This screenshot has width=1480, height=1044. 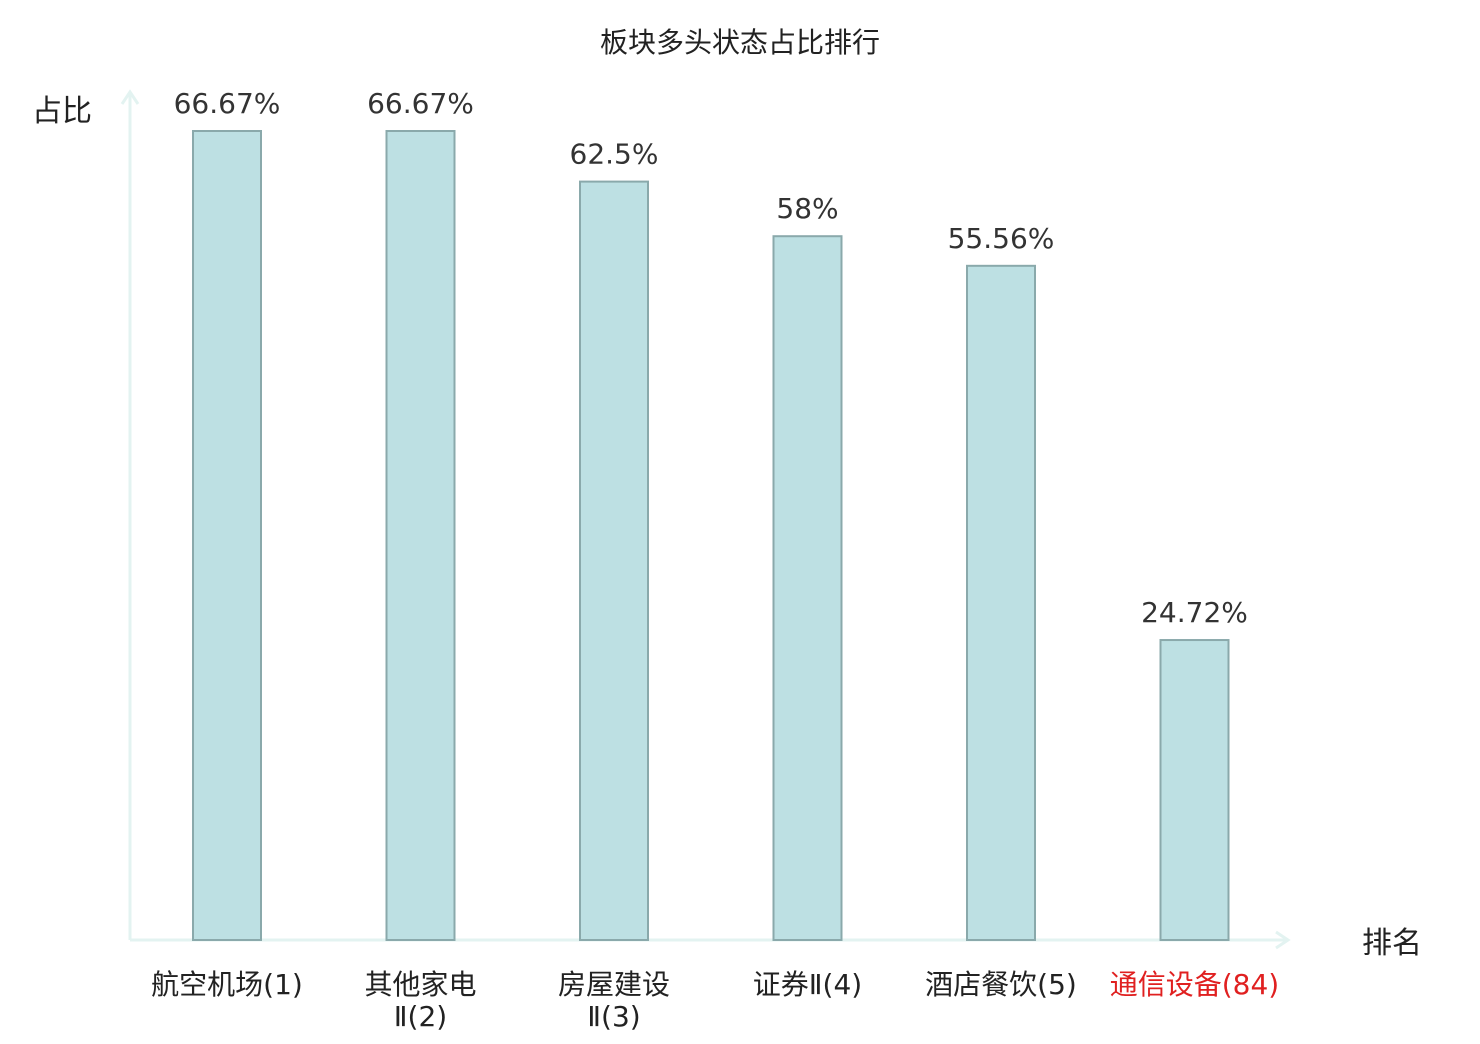 I want to click on x-tick-label: 其他家电 Ⅱ(2), so click(x=420, y=1000).